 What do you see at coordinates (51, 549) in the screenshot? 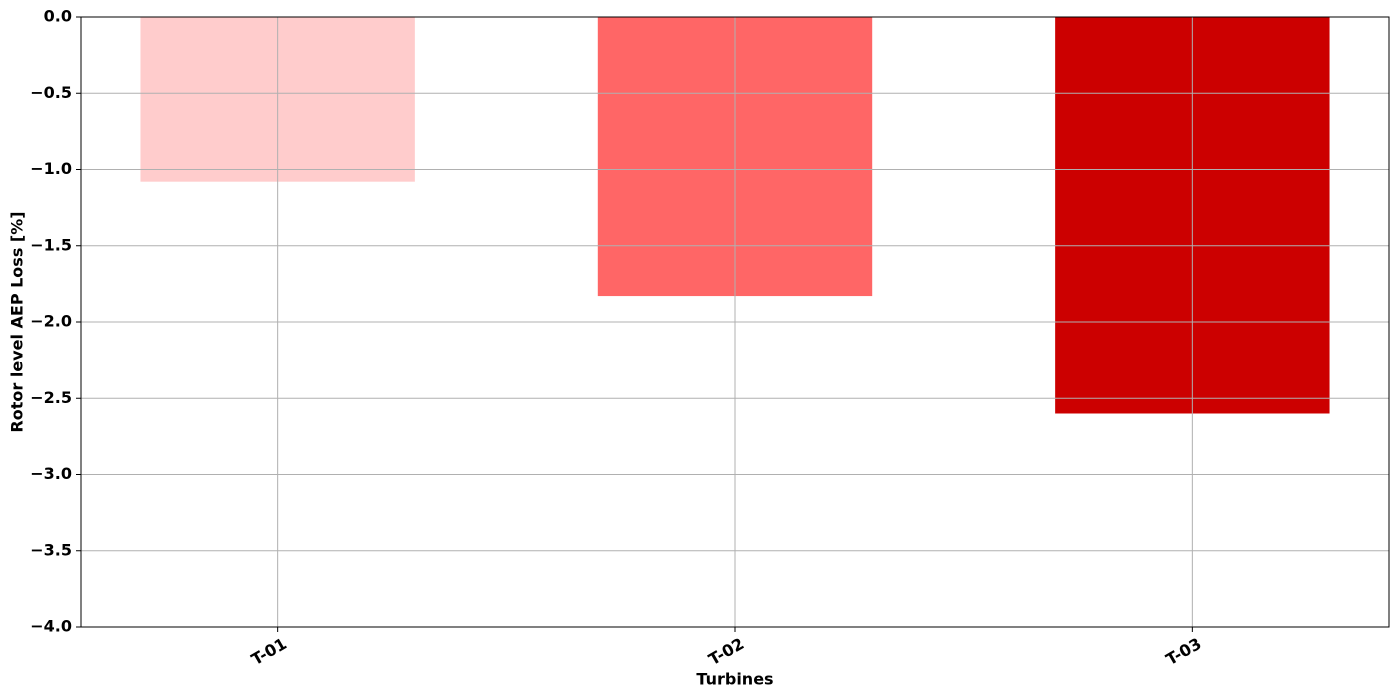
I see `y-tick-label: −3.5` at bounding box center [51, 549].